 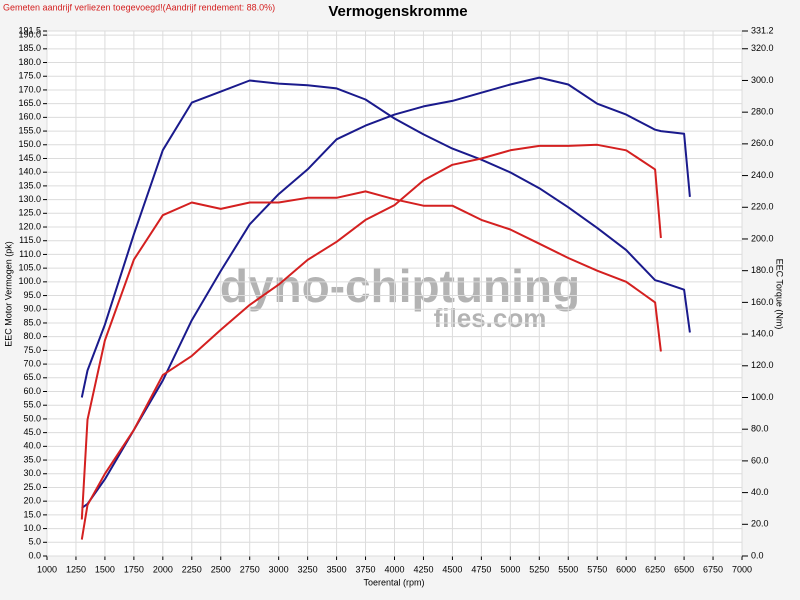 I want to click on x-tick-label: 1000, so click(x=47, y=569).